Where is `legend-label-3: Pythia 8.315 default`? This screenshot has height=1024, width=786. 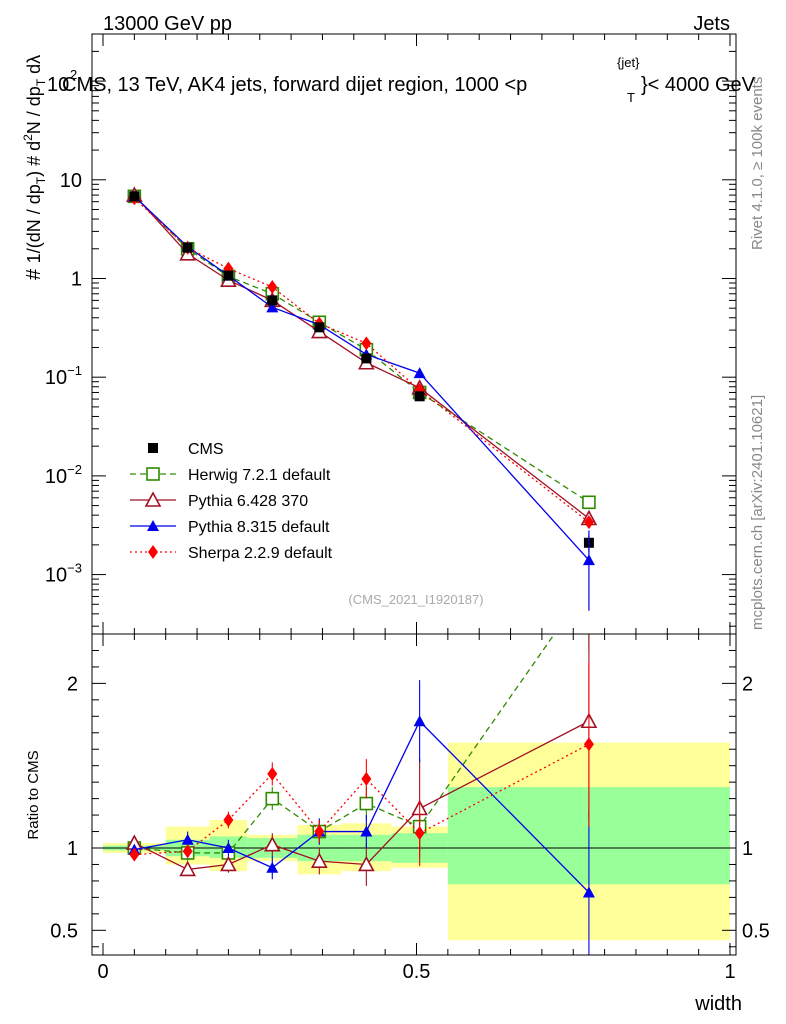
legend-label-3: Pythia 8.315 default is located at coordinates (259, 527).